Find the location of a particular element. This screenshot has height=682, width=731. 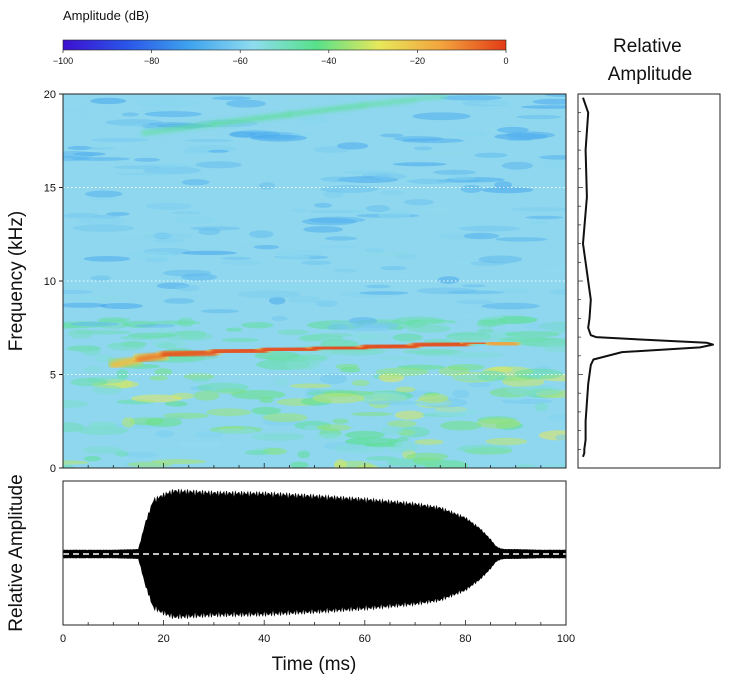

waveform-y-axis-label: Relative Amplitude is located at coordinates (16, 552).